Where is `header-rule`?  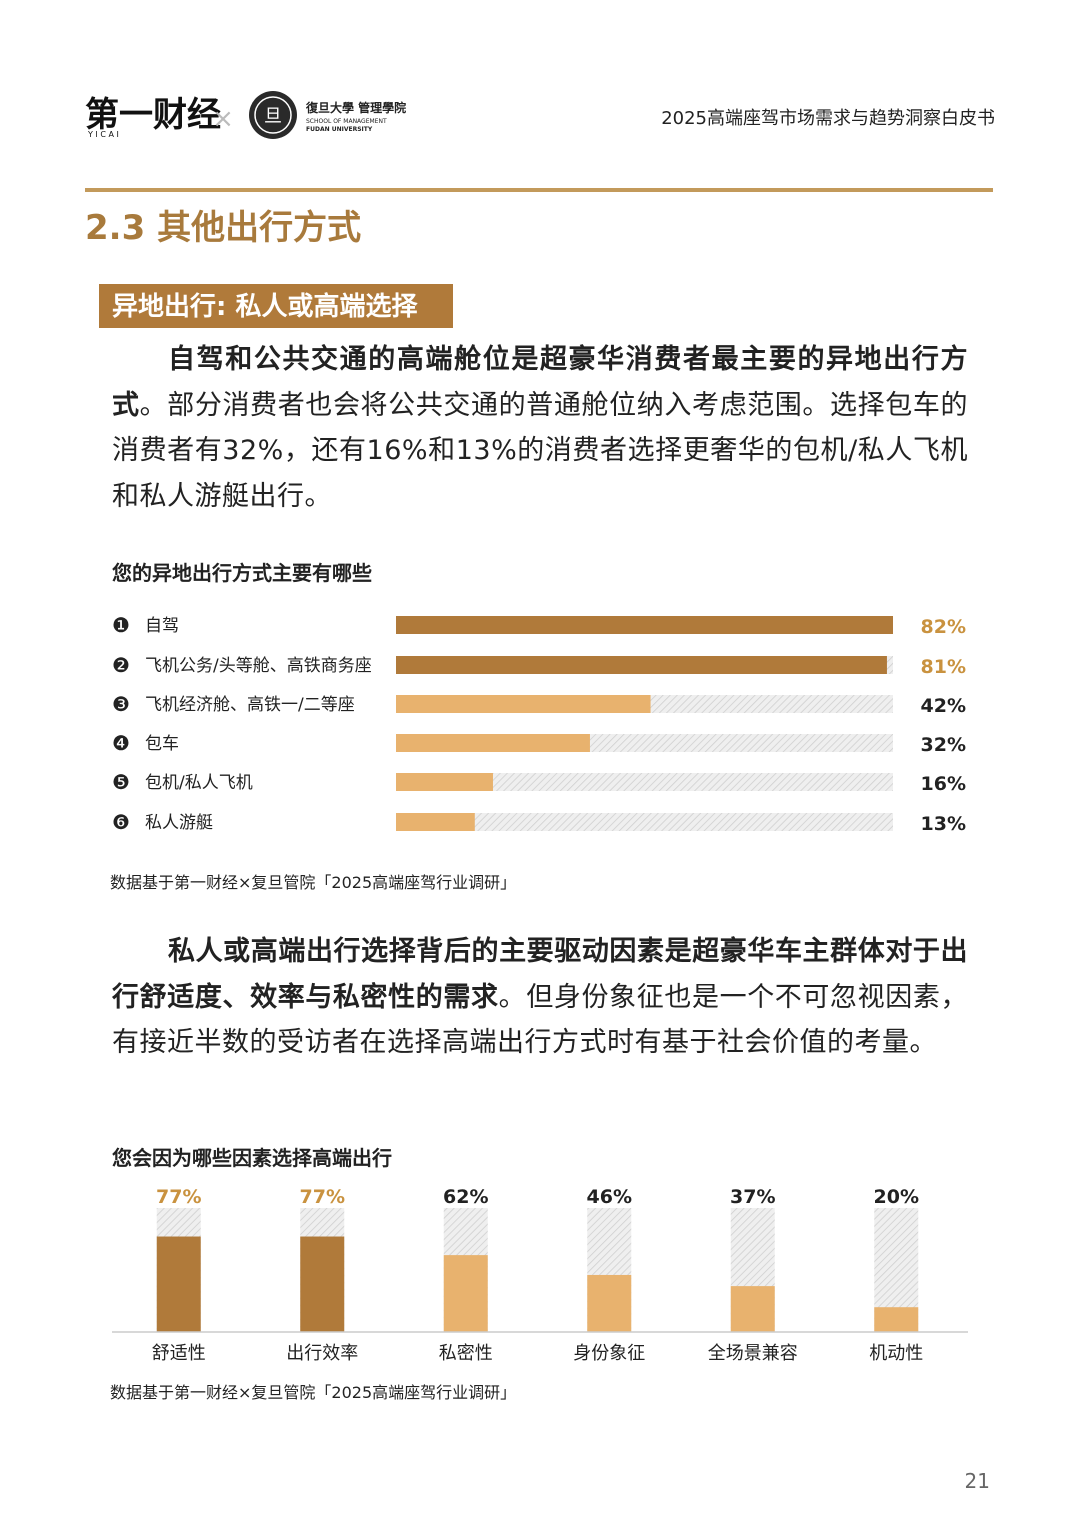 header-rule is located at coordinates (539, 190).